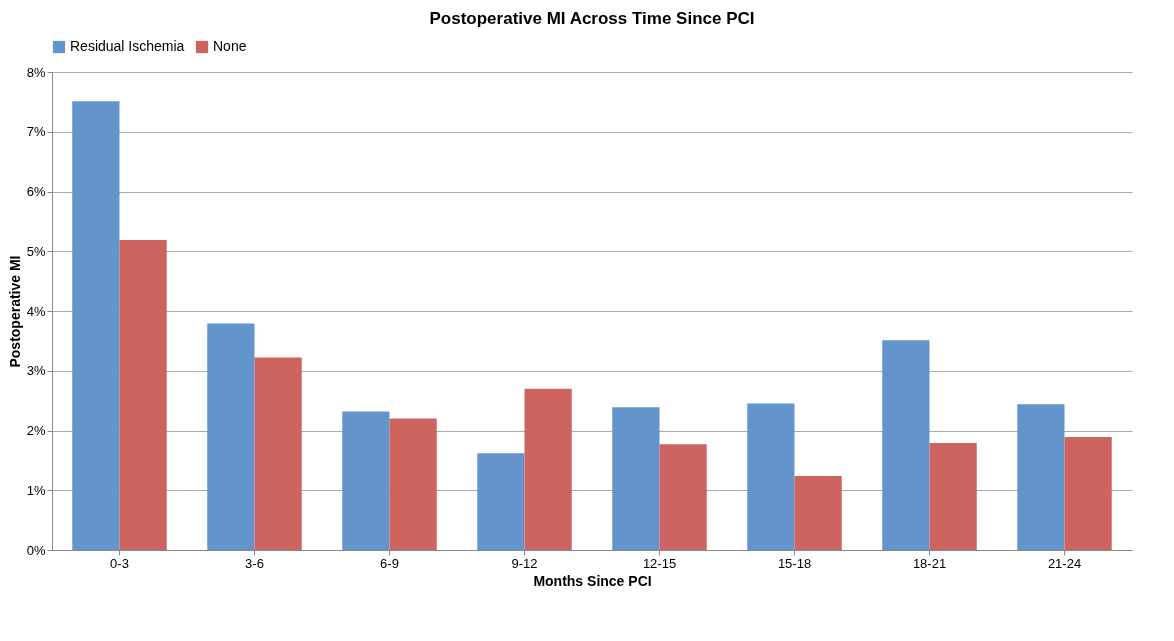  What do you see at coordinates (524, 563) in the screenshot?
I see `x-tick-label: 9-12` at bounding box center [524, 563].